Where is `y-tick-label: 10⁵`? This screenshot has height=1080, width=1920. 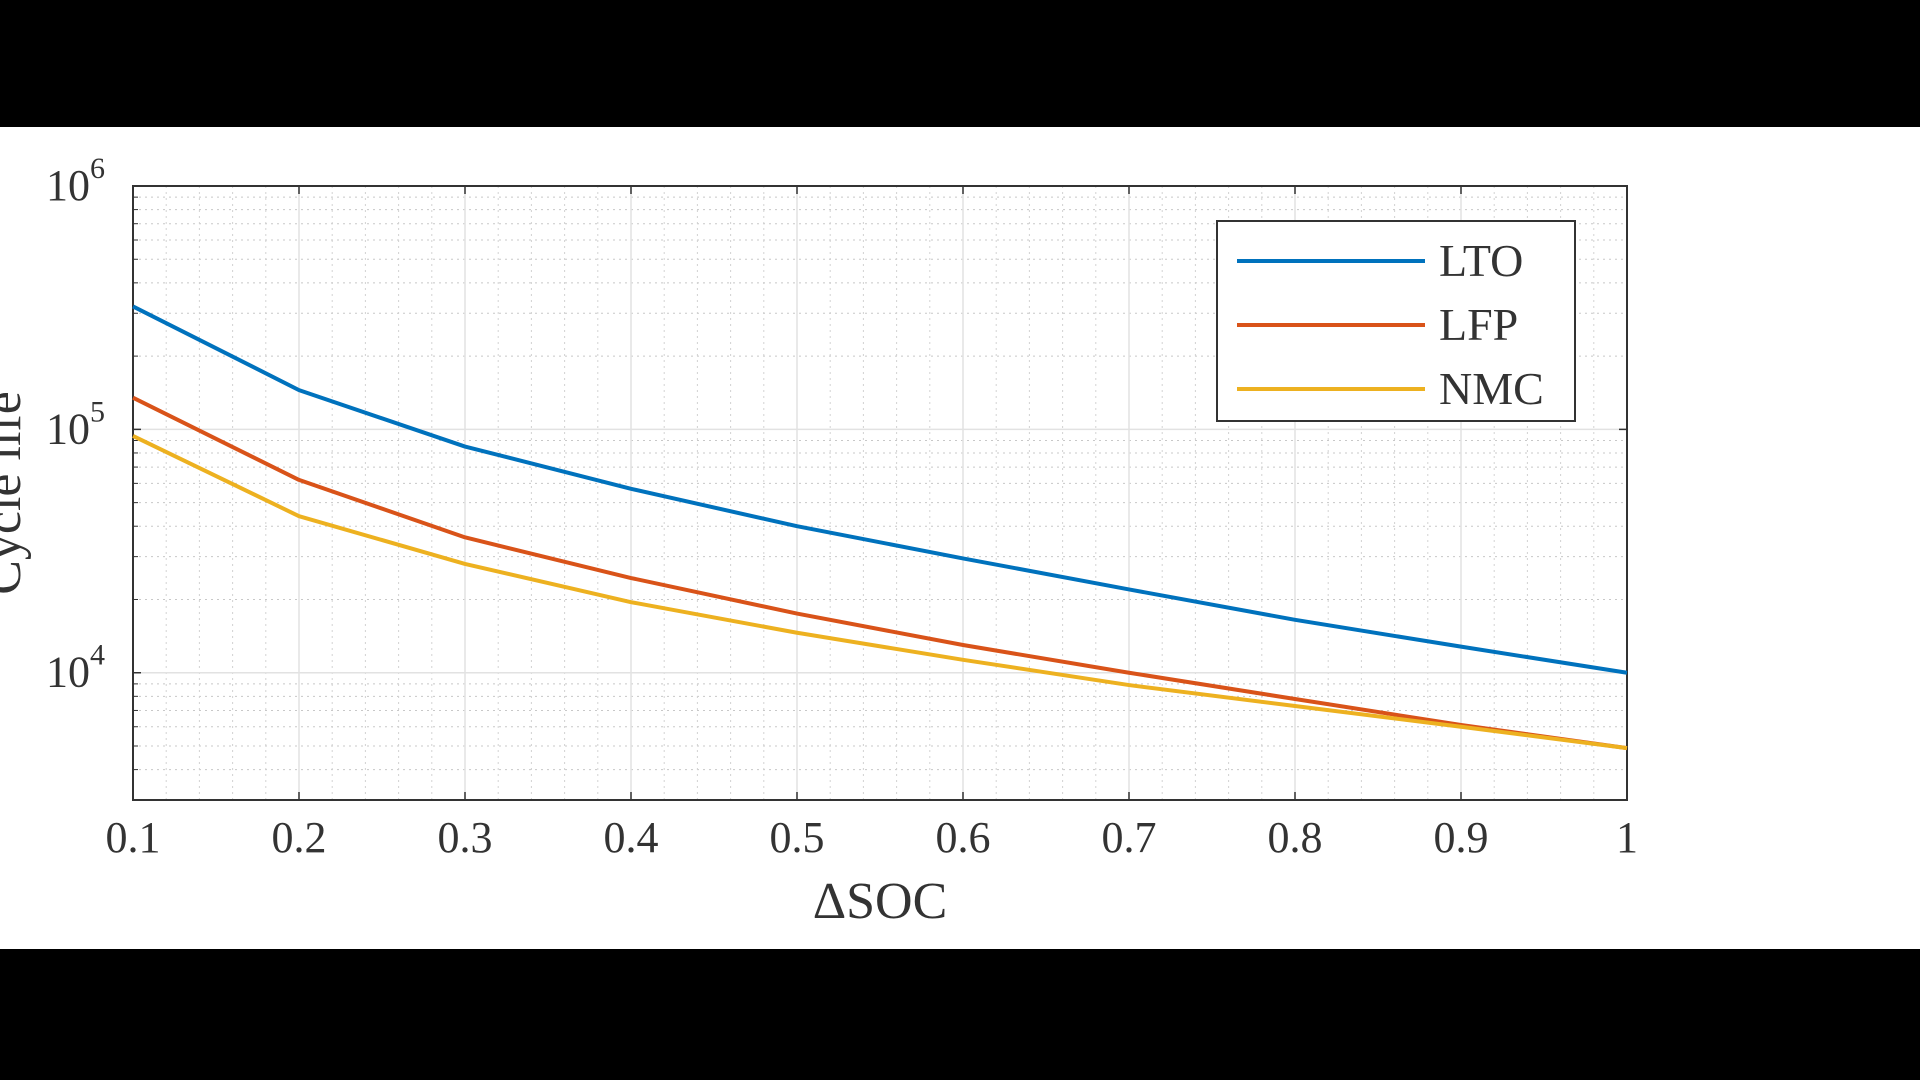 y-tick-label: 10⁵ is located at coordinates (75, 424).